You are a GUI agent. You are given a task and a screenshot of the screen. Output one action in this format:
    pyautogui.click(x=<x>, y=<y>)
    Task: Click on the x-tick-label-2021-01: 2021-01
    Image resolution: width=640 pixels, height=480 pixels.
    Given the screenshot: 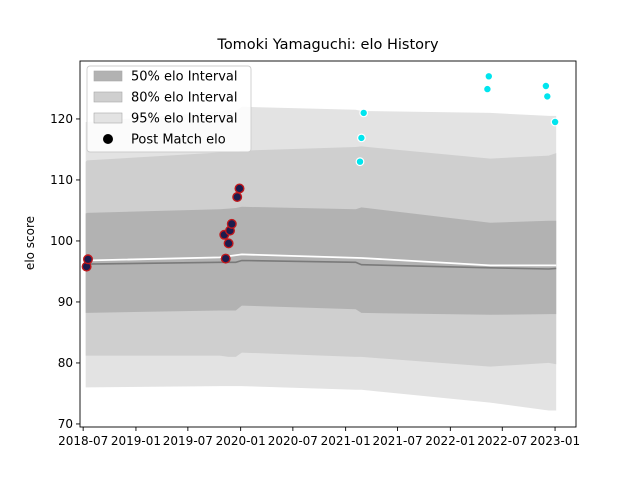 What is the action you would take?
    pyautogui.click(x=346, y=441)
    